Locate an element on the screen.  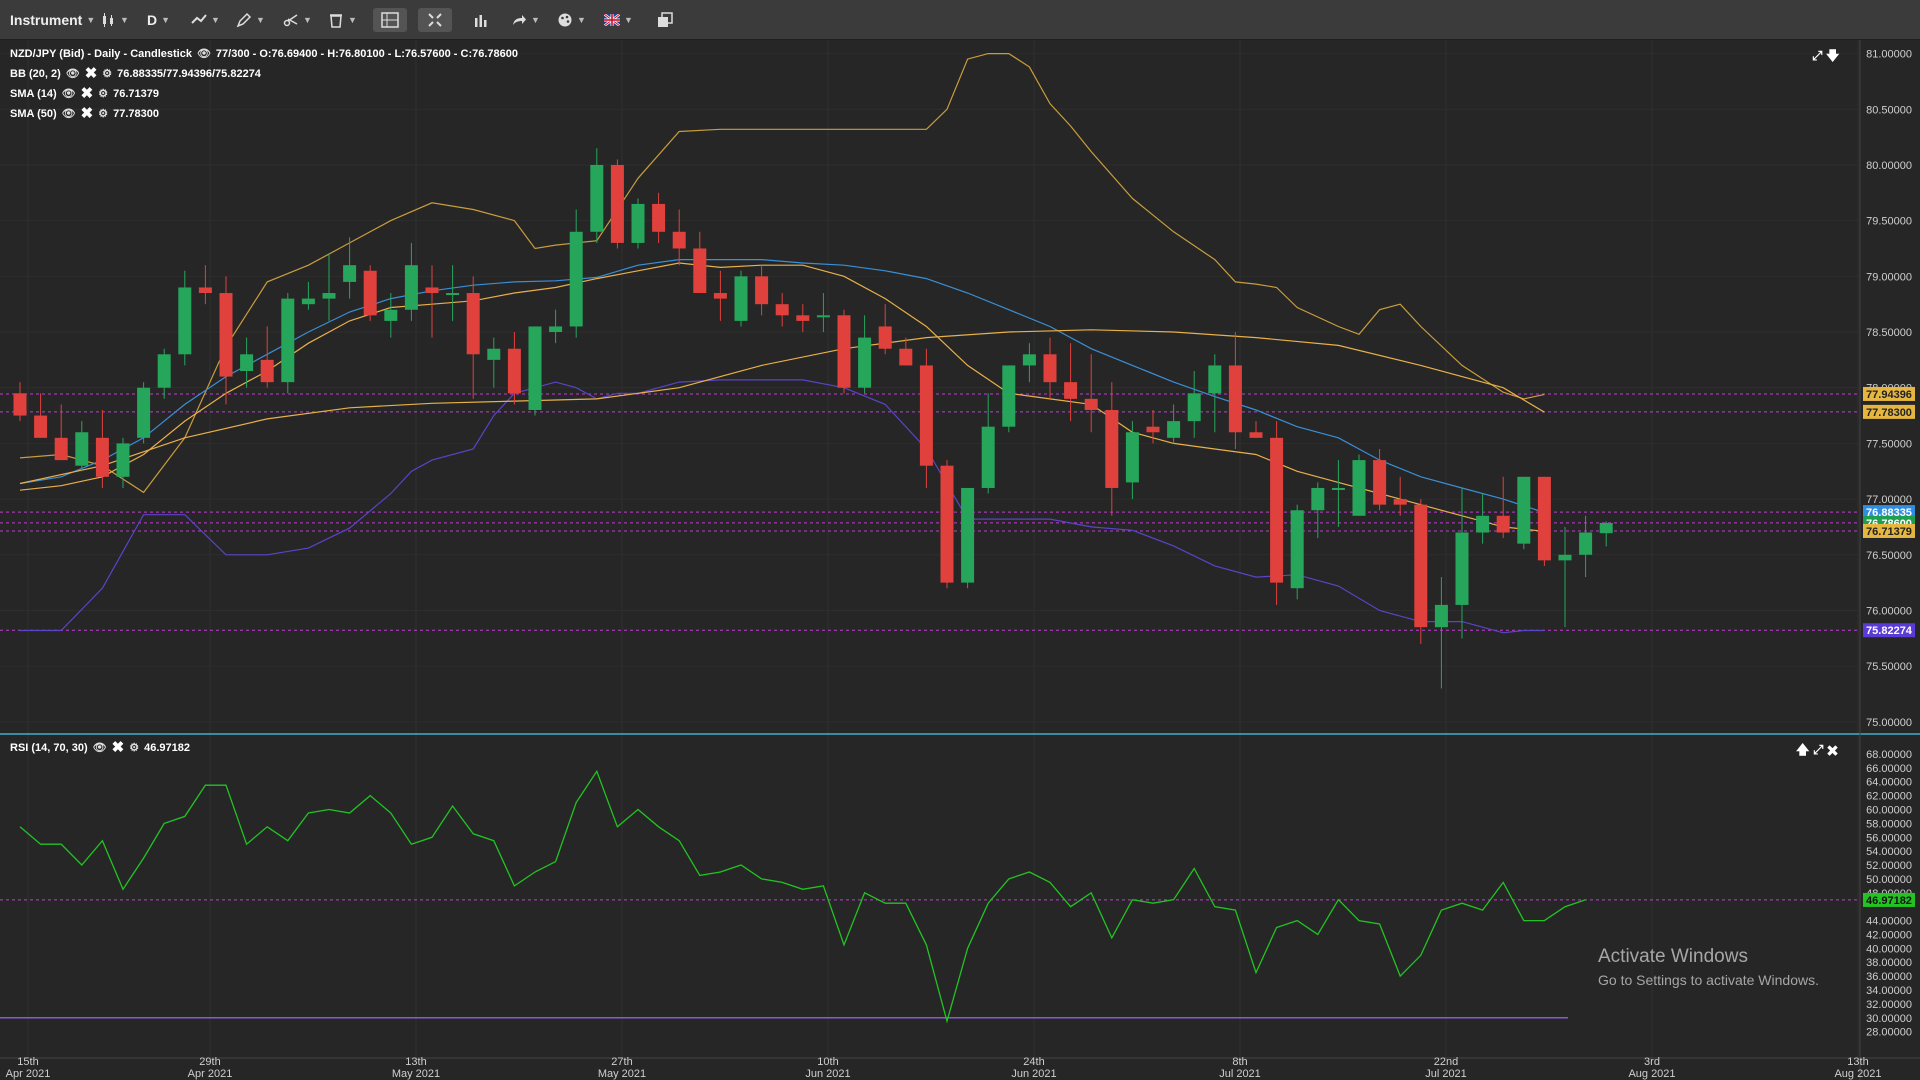
rsi-tick-label: 40.00000 is located at coordinates (1889, 949).